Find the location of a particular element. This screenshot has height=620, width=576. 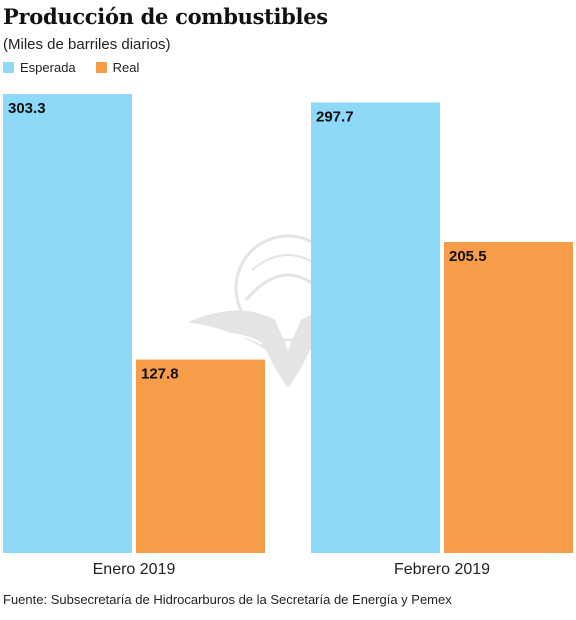

value-label-real-1: 127.8 is located at coordinates (160, 374).